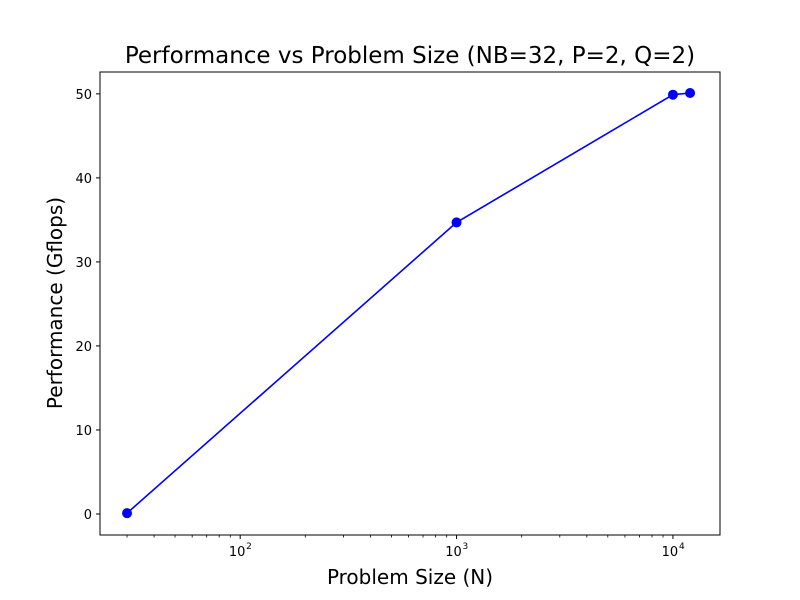  Describe the element at coordinates (466, 547) in the screenshot. I see `x-tick-exponent: 3` at that location.